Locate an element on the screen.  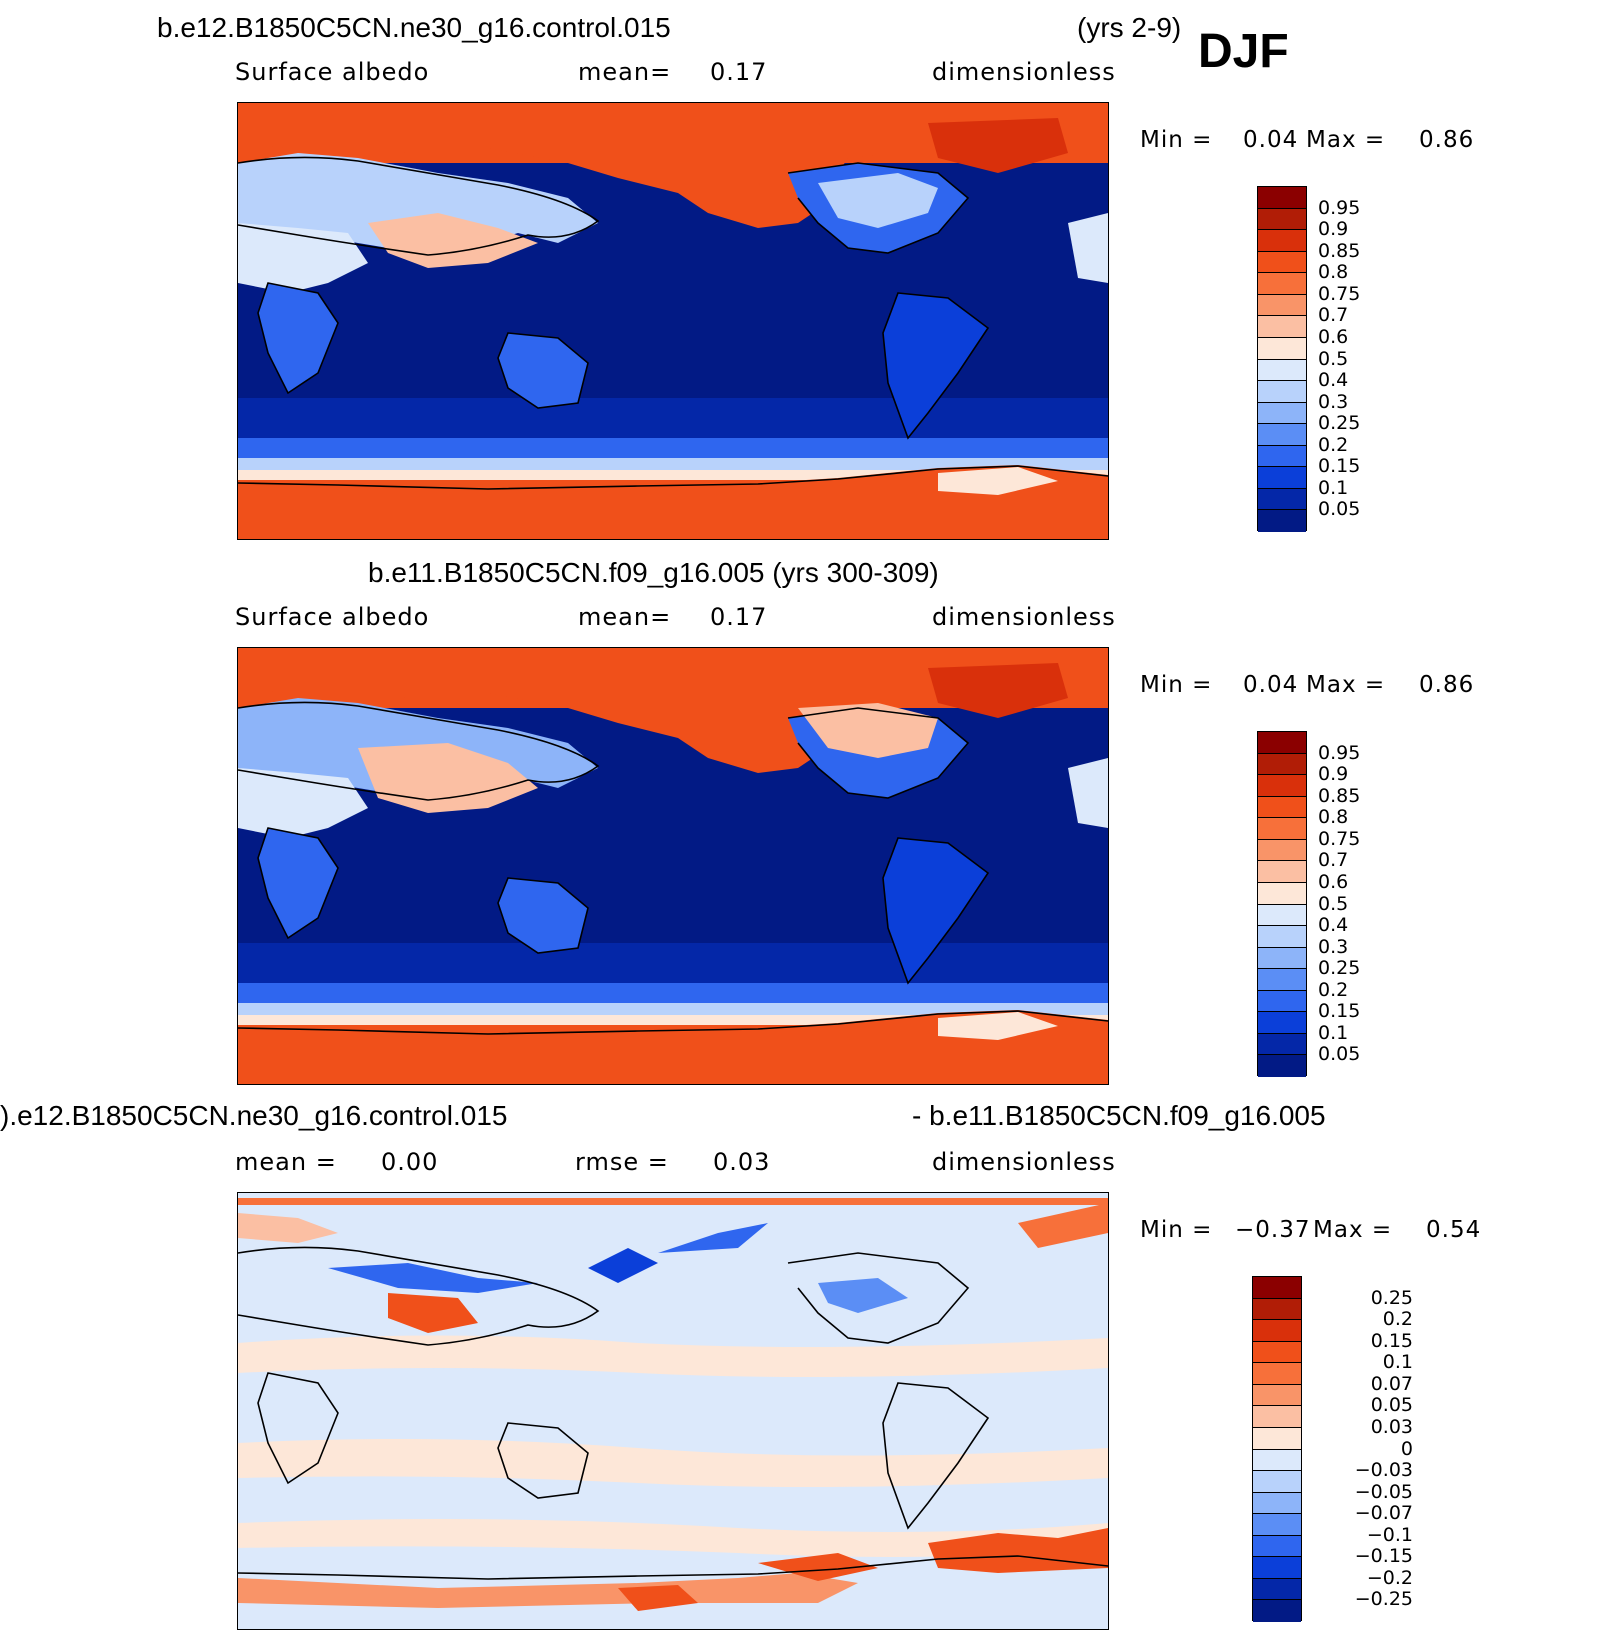
panel3-colorbar-tick-label: 0.2 is located at coordinates (1397, 1319).